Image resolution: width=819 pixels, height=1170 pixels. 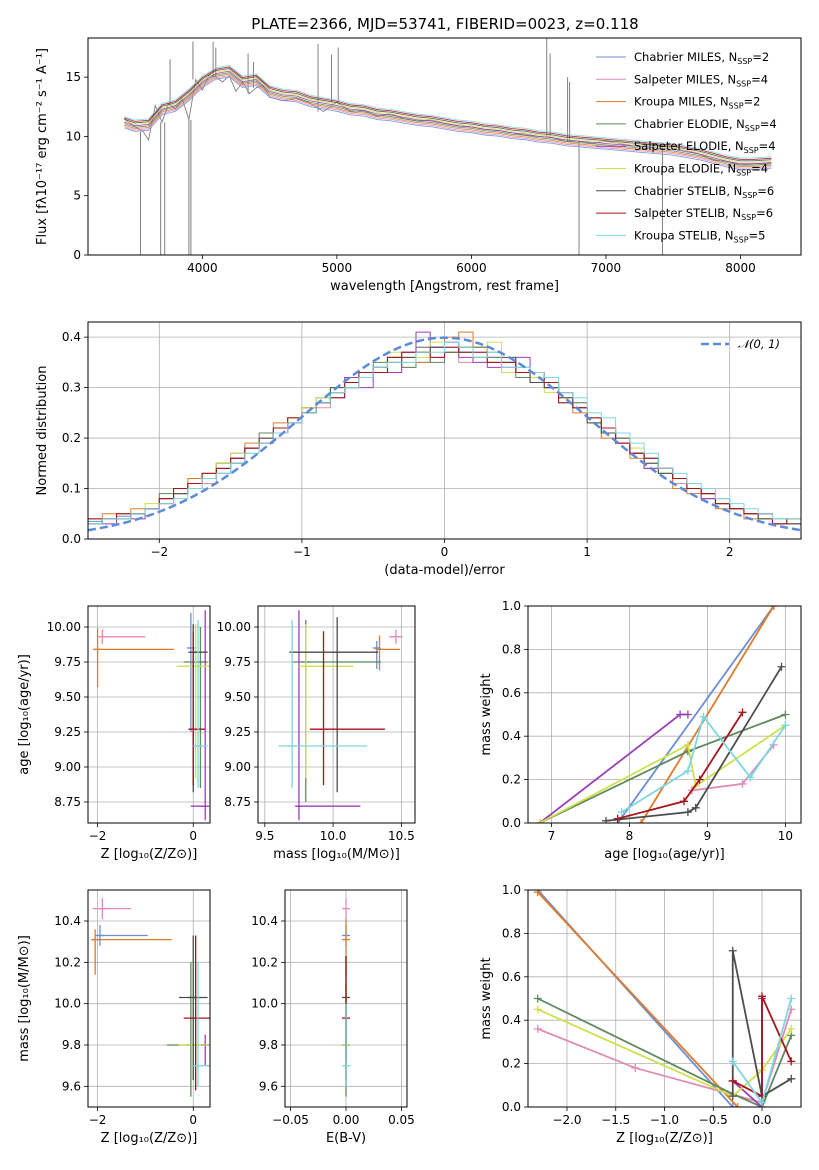 I want to click on y-tick-label: 1.0, so click(x=511, y=606).